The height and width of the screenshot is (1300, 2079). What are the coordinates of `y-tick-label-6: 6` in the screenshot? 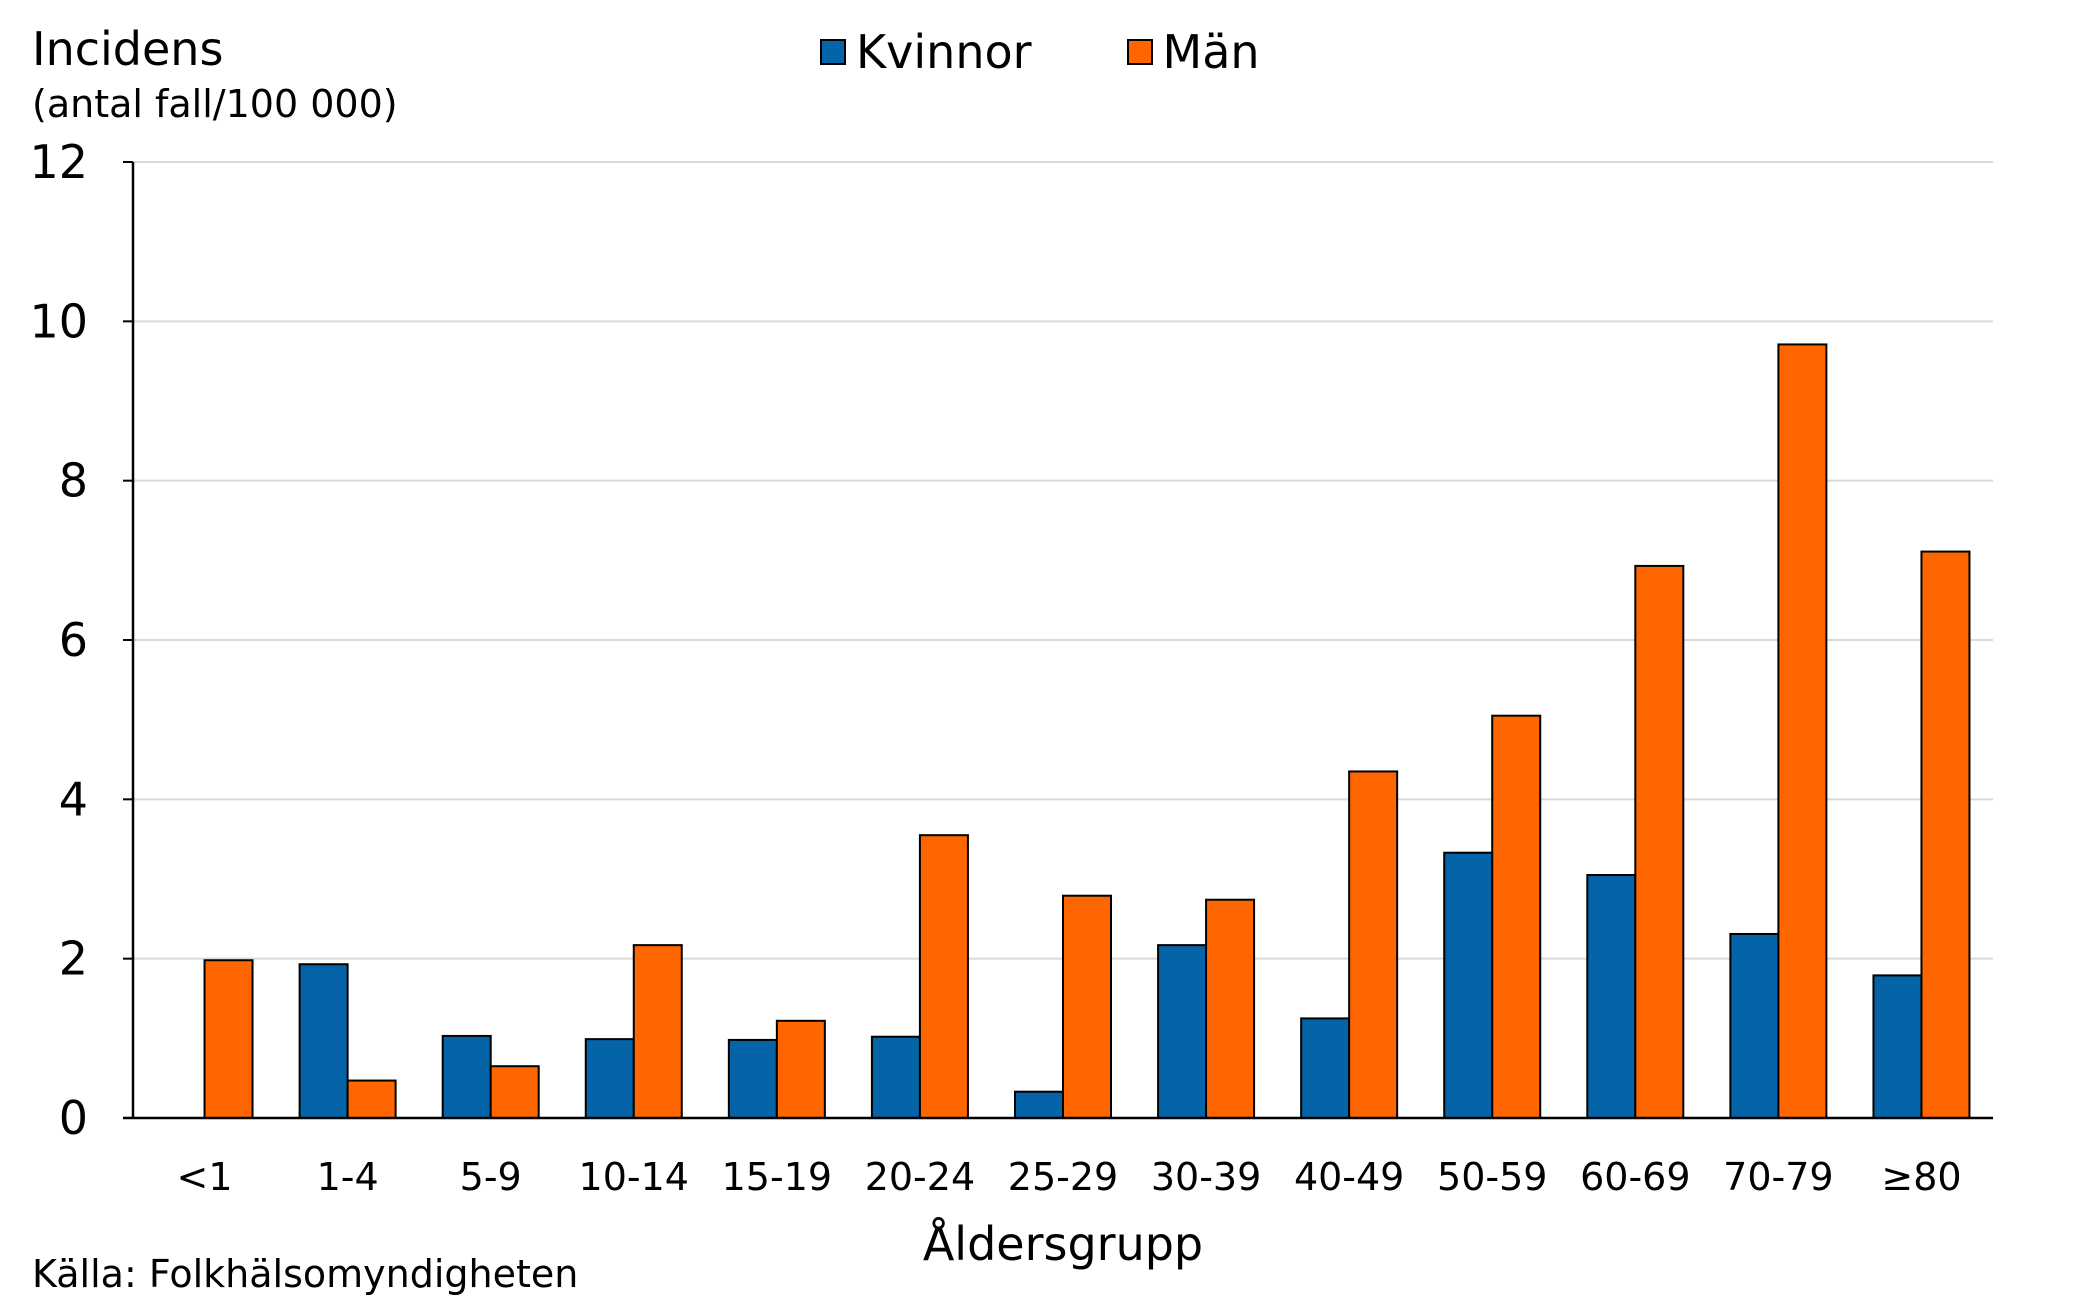 It's located at (73, 640).